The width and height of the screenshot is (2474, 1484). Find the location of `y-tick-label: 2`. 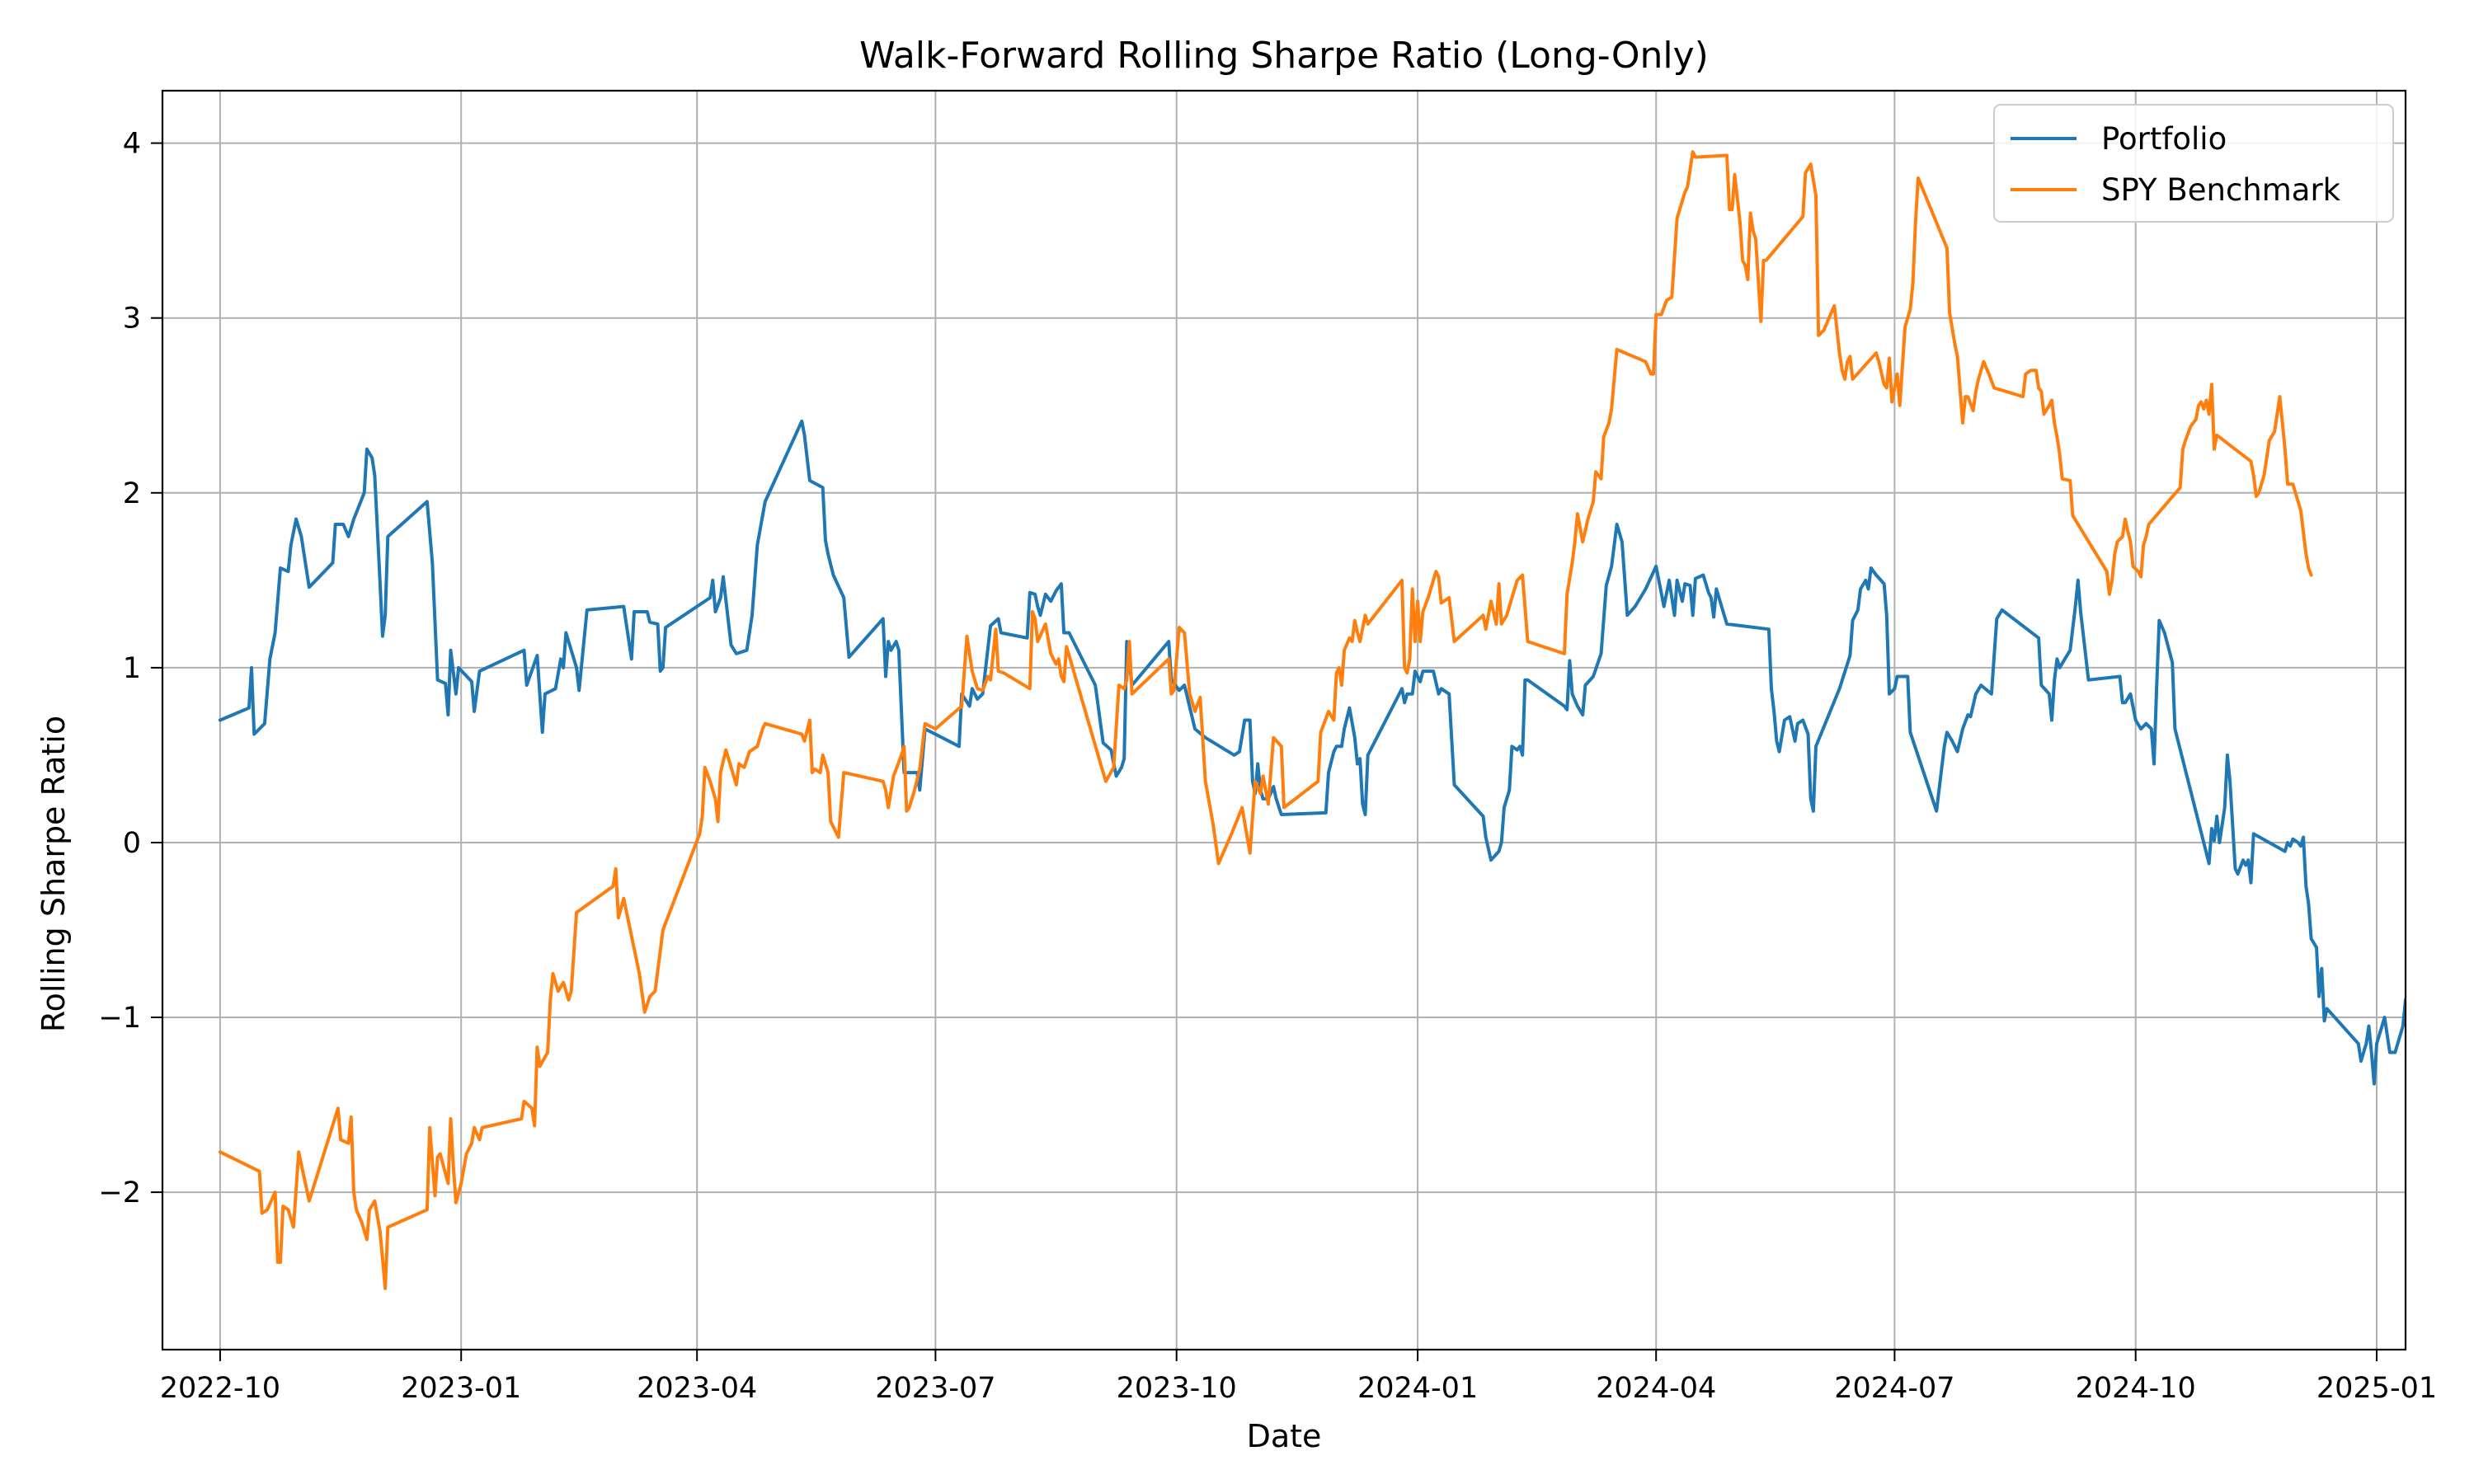

y-tick-label: 2 is located at coordinates (132, 493).